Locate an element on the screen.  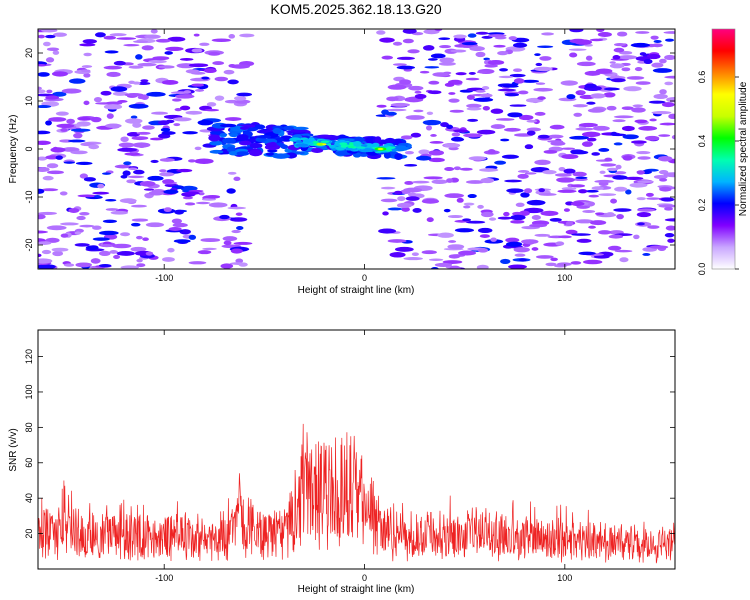
y-tick-label: 100 is located at coordinates (29, 391).